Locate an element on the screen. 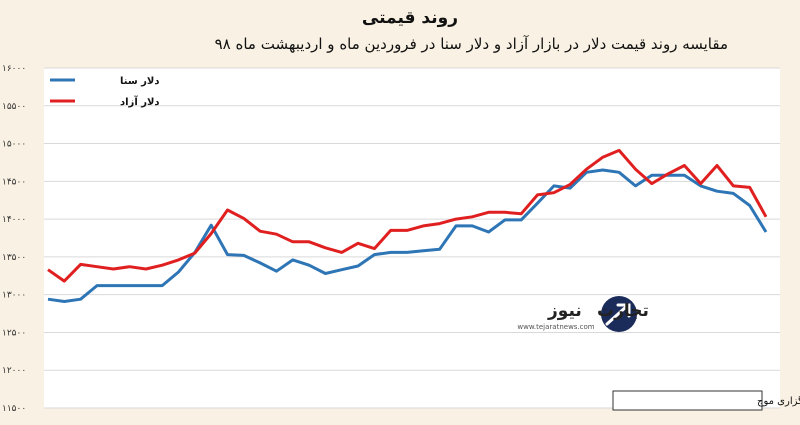 Image resolution: width=800 pixels, height=425 pixels. y-tick-label: ۱۵۵۰۰ is located at coordinates (14, 107).